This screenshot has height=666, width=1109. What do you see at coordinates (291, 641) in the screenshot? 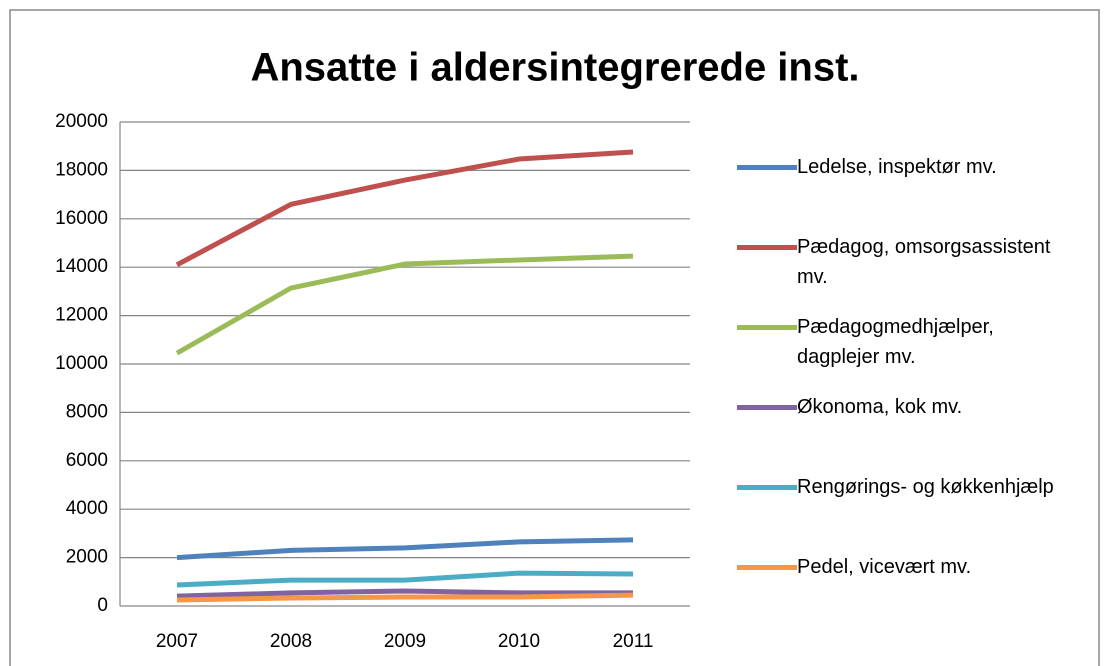
I see `x-tick-label: 2008` at bounding box center [291, 641].